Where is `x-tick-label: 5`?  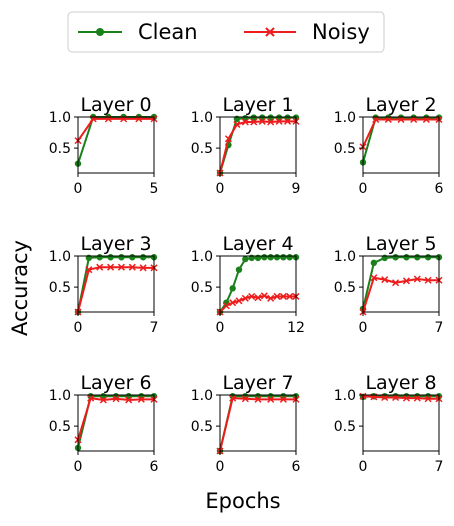
x-tick-label: 5 is located at coordinates (154, 189).